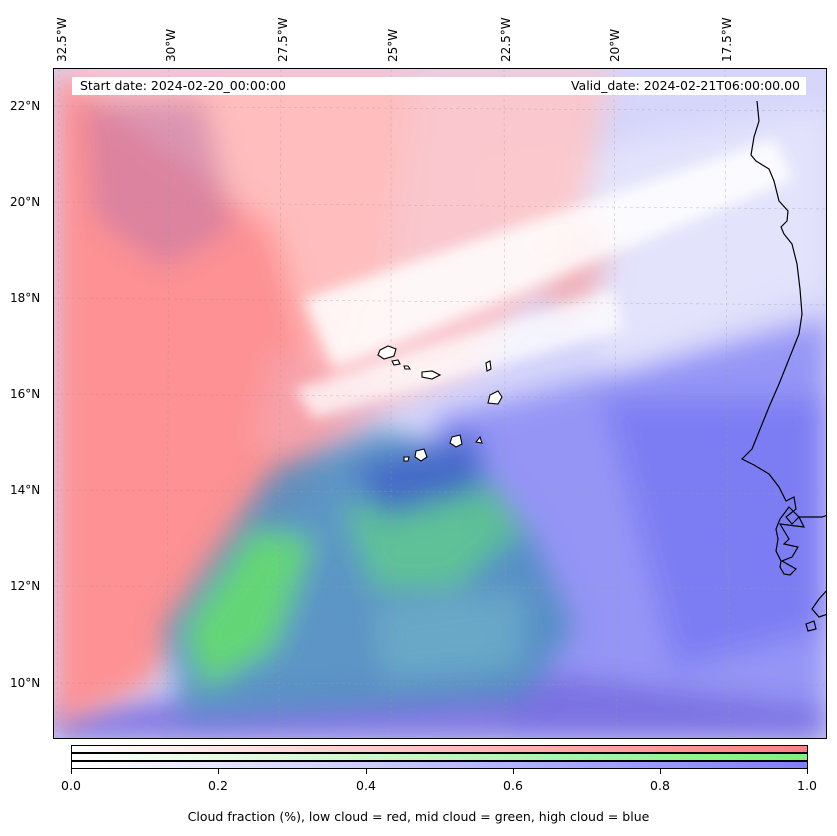 This screenshot has height=836, width=837. Describe the element at coordinates (615, 45) in the screenshot. I see `lon-label-20w: 20°W` at that location.